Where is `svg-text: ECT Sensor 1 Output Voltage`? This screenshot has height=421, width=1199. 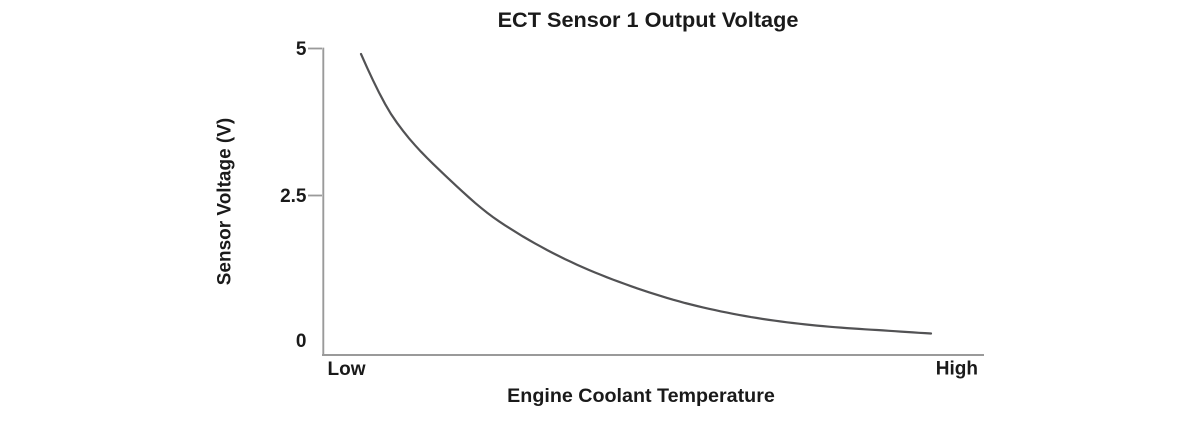
svg-text: ECT Sensor 1 Output Voltage is located at coordinates (648, 19).